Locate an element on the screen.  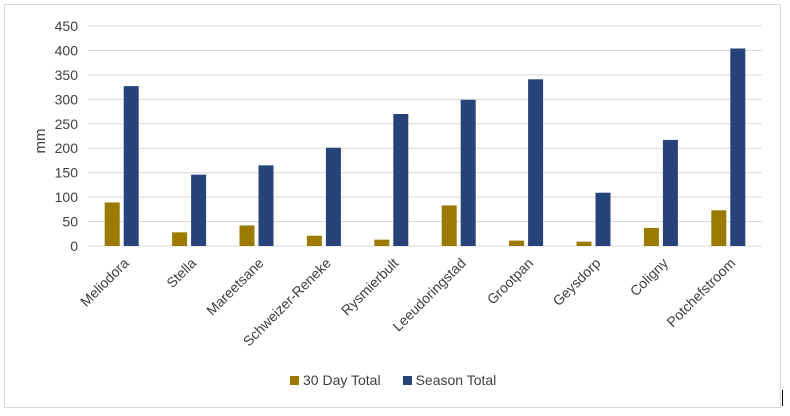
bar-30-day-stella is located at coordinates (180, 239).